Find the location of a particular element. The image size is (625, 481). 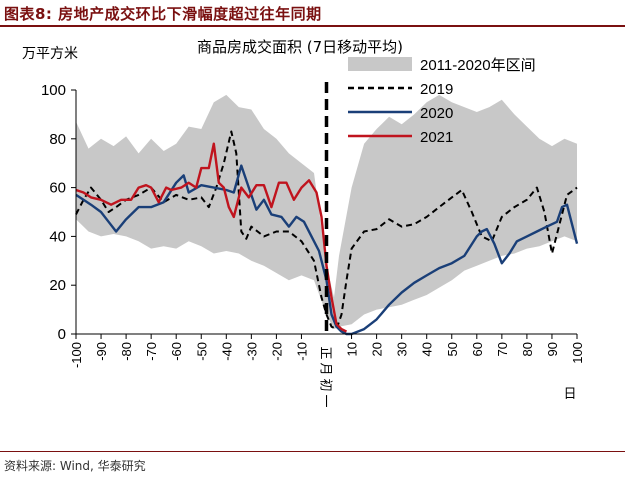

source-note: 资料来源: Wind, 华泰研究 is located at coordinates (75, 466).